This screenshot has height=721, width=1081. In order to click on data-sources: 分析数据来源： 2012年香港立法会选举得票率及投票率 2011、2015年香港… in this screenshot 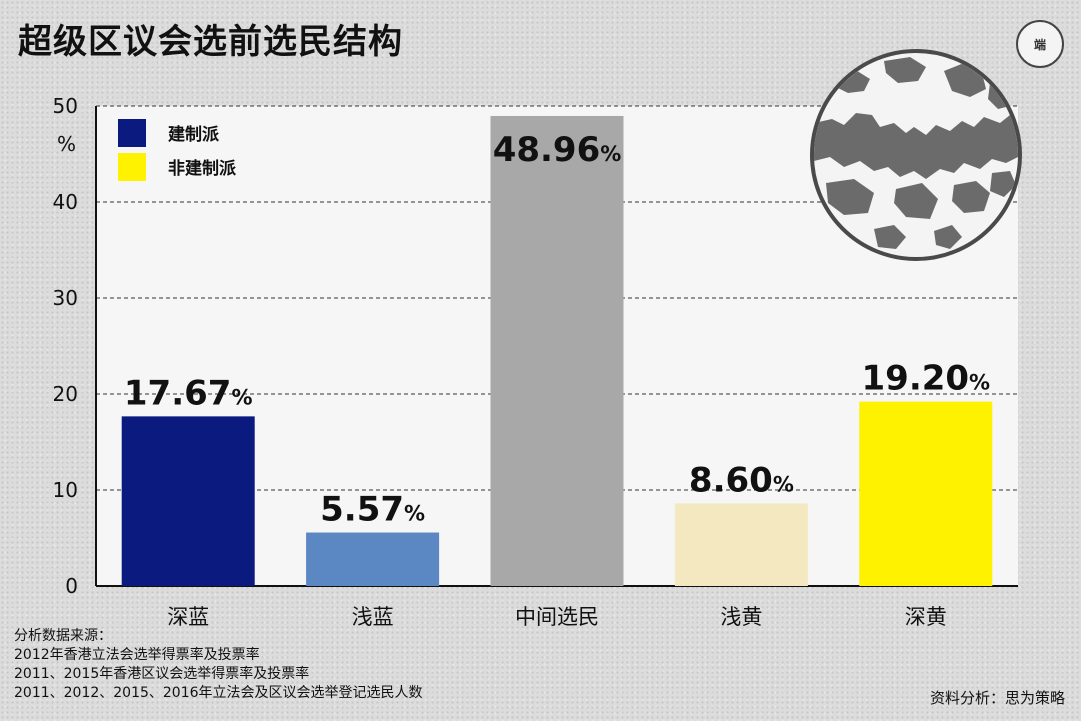, I will do `click(218, 665)`.